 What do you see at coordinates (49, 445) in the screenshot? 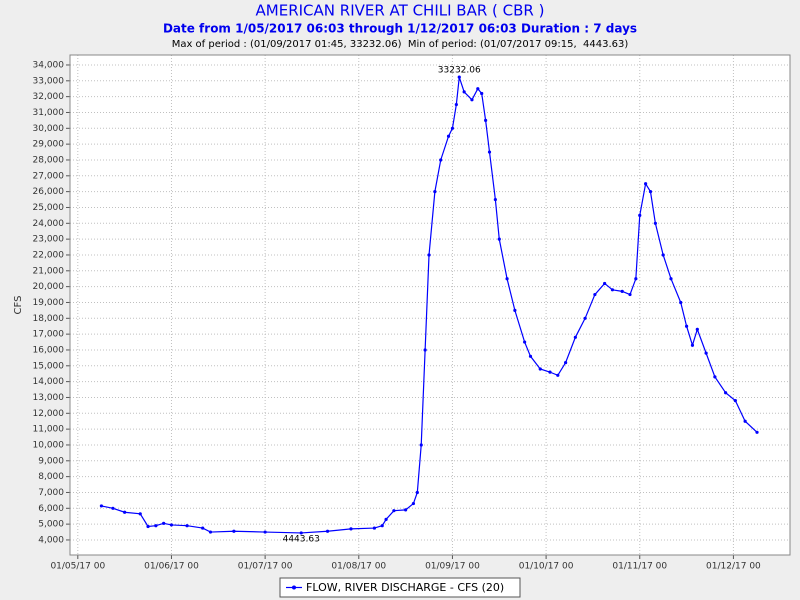
I see `y-tick-label: 10,000` at bounding box center [49, 445].